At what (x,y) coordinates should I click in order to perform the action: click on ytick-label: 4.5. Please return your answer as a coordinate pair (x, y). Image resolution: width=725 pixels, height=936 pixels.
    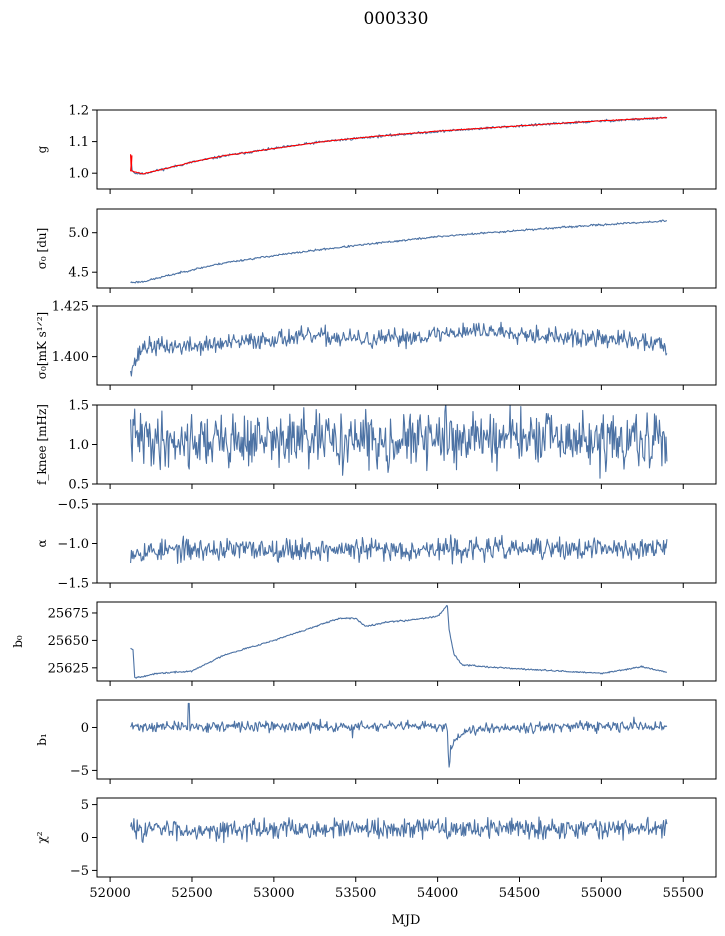
    Looking at the image, I should click on (78, 273).